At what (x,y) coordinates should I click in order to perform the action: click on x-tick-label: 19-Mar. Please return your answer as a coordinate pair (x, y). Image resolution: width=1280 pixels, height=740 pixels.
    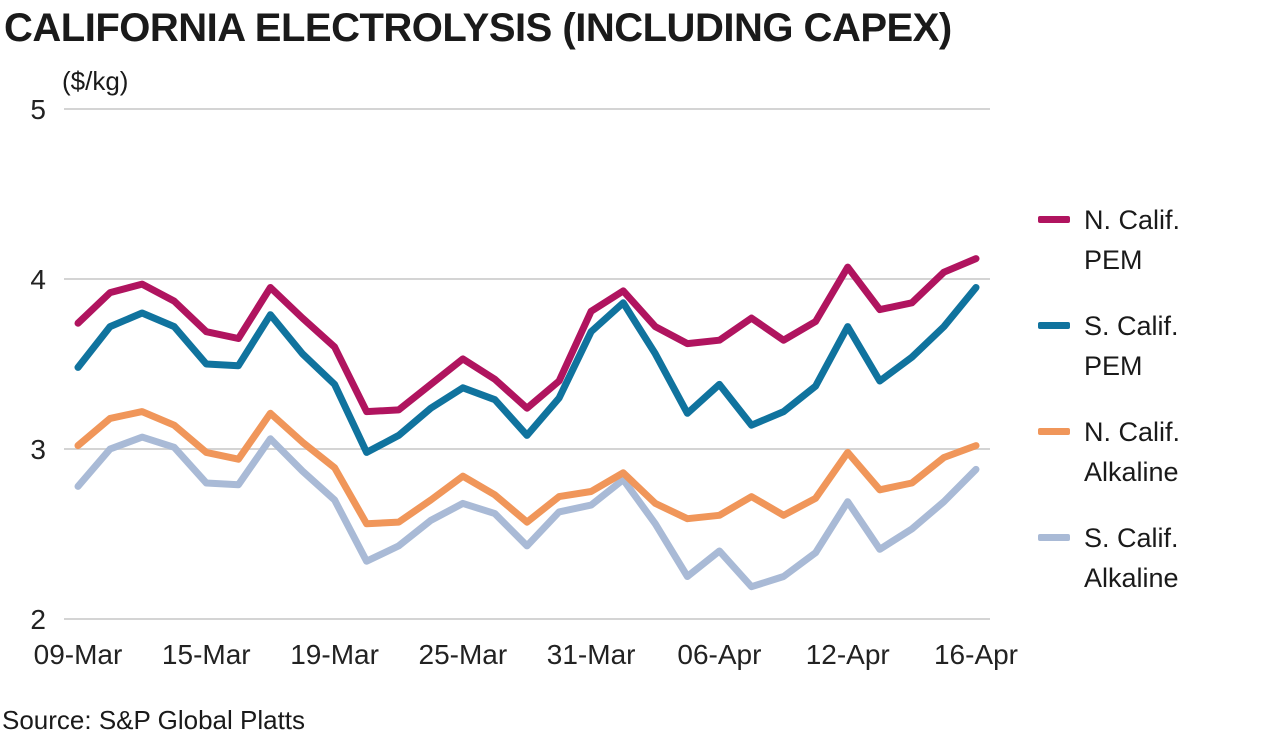
    Looking at the image, I should click on (334, 654).